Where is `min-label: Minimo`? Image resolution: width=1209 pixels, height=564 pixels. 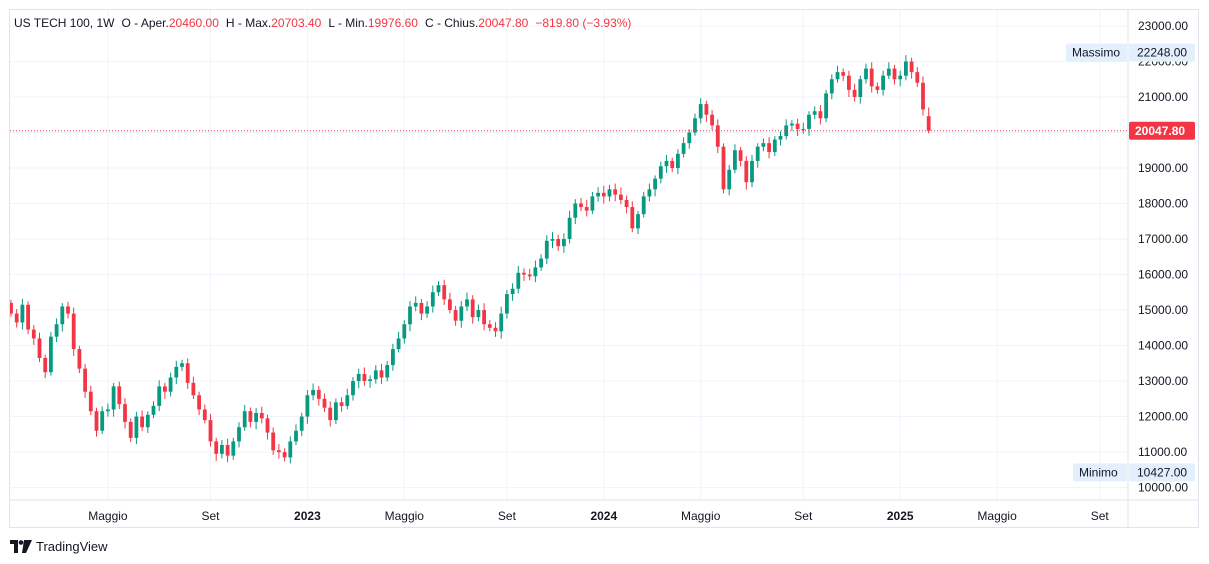
min-label: Minimo is located at coordinates (1098, 472).